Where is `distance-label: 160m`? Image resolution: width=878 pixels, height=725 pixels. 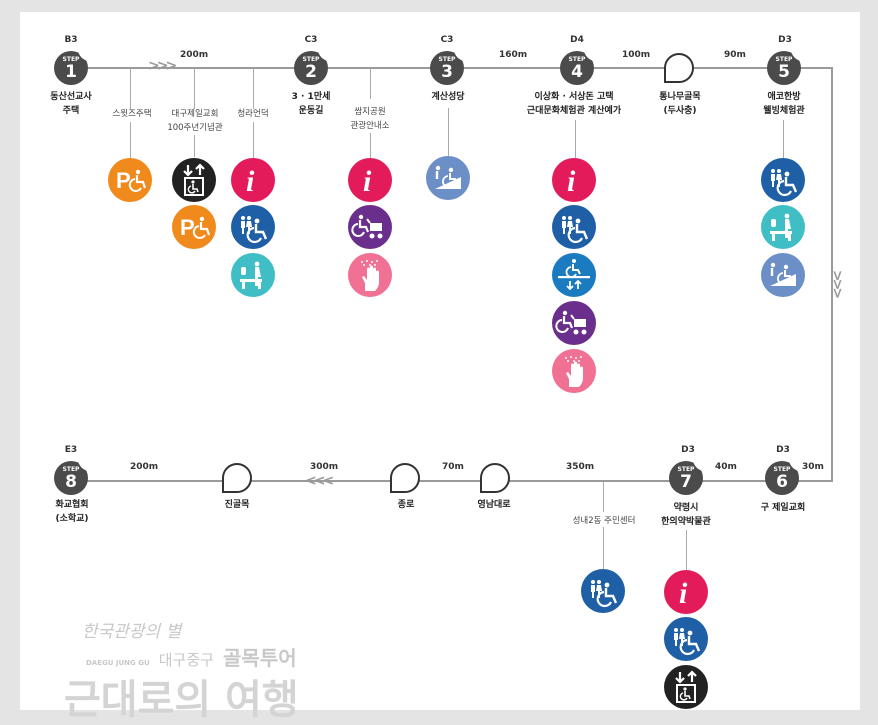 distance-label: 160m is located at coordinates (513, 55).